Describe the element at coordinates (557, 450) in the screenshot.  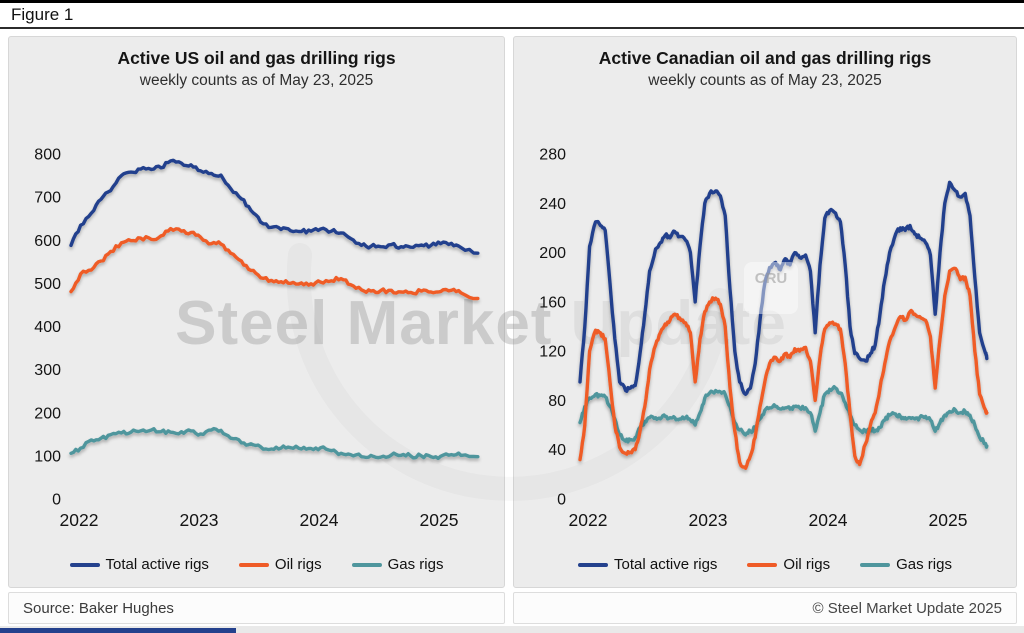
I see `y-tick-label: 40` at that location.